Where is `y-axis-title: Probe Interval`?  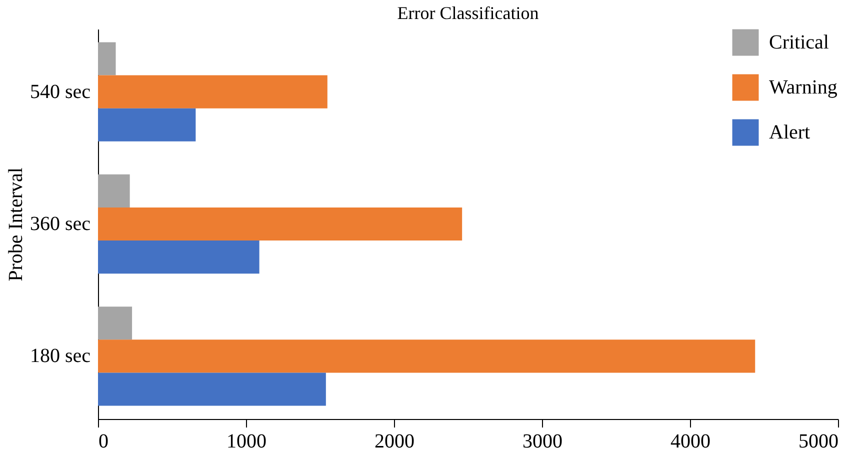
y-axis-title: Probe Interval is located at coordinates (15, 224).